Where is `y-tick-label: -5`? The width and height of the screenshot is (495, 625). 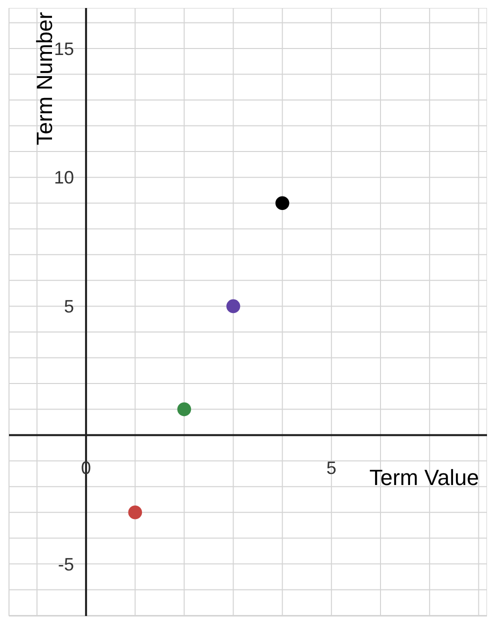 y-tick-label: -5 is located at coordinates (66, 564).